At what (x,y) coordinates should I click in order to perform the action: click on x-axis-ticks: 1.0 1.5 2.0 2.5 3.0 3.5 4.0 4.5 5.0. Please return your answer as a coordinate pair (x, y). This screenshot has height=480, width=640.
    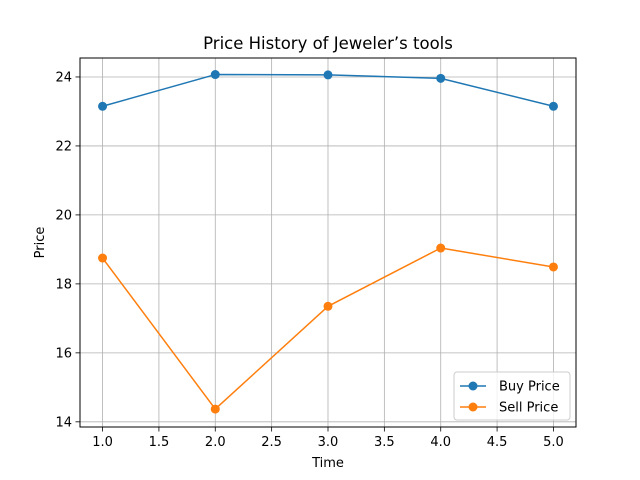
    Looking at the image, I should click on (328, 438).